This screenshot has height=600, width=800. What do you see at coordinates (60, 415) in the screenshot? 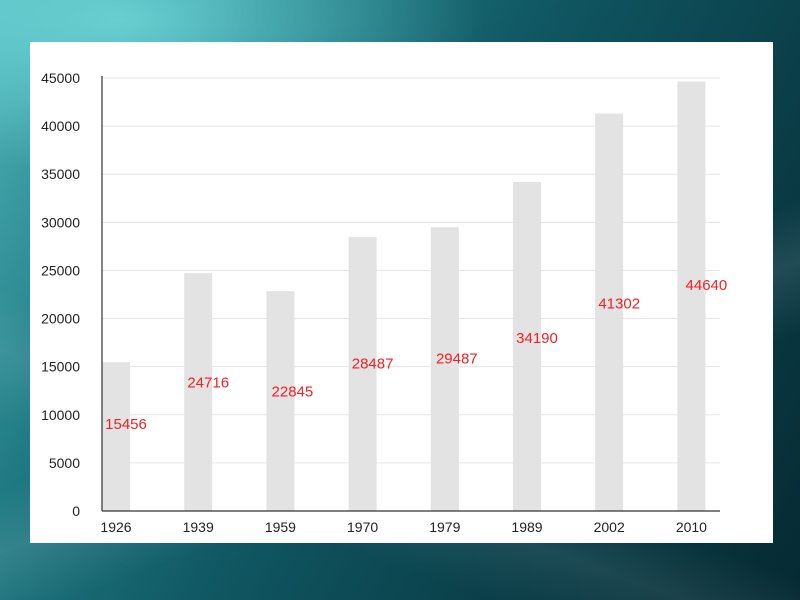
I see `y-tick-label: 10000` at bounding box center [60, 415].